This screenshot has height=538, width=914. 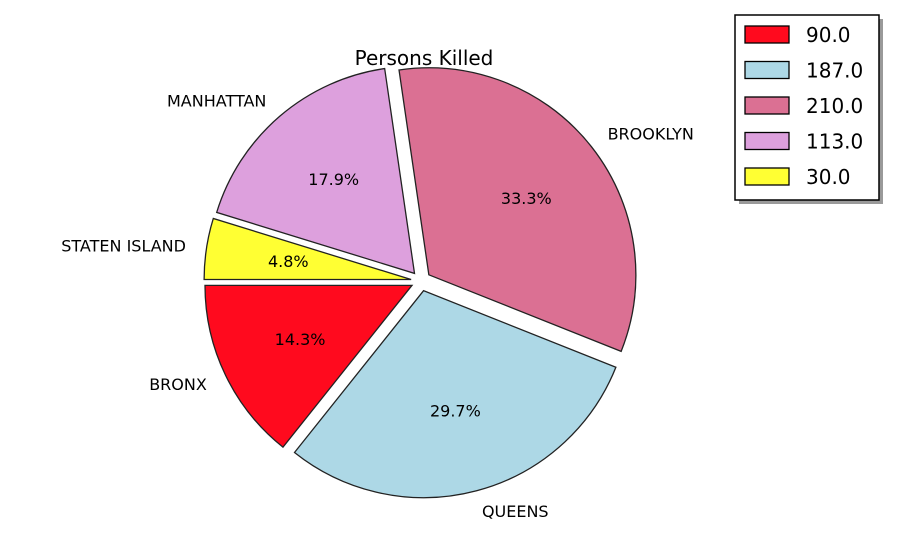 What do you see at coordinates (300, 339) in the screenshot?
I see `pie-percent-label: 14.3%` at bounding box center [300, 339].